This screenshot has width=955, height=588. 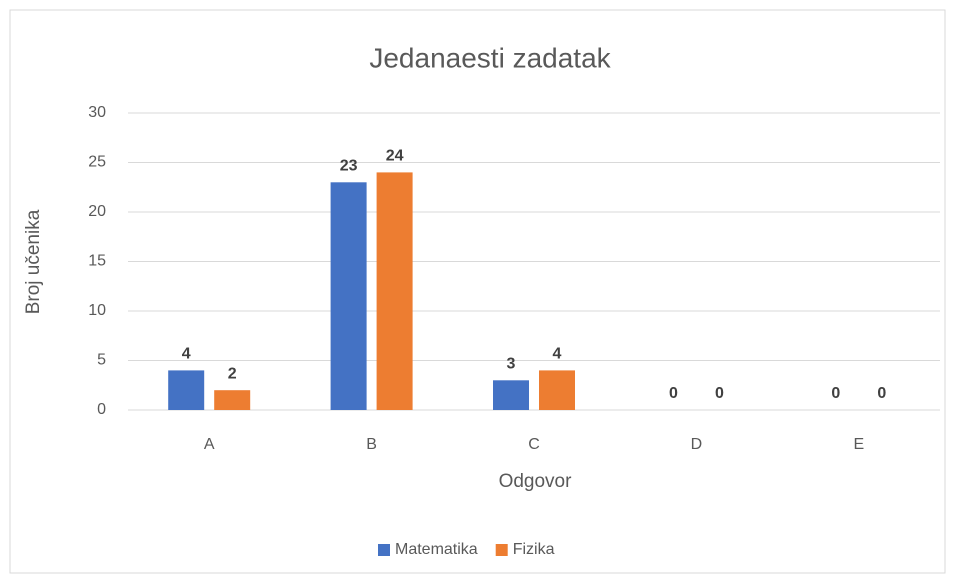 What do you see at coordinates (97, 310) in the screenshot?
I see `y-tick-label: 10` at bounding box center [97, 310].